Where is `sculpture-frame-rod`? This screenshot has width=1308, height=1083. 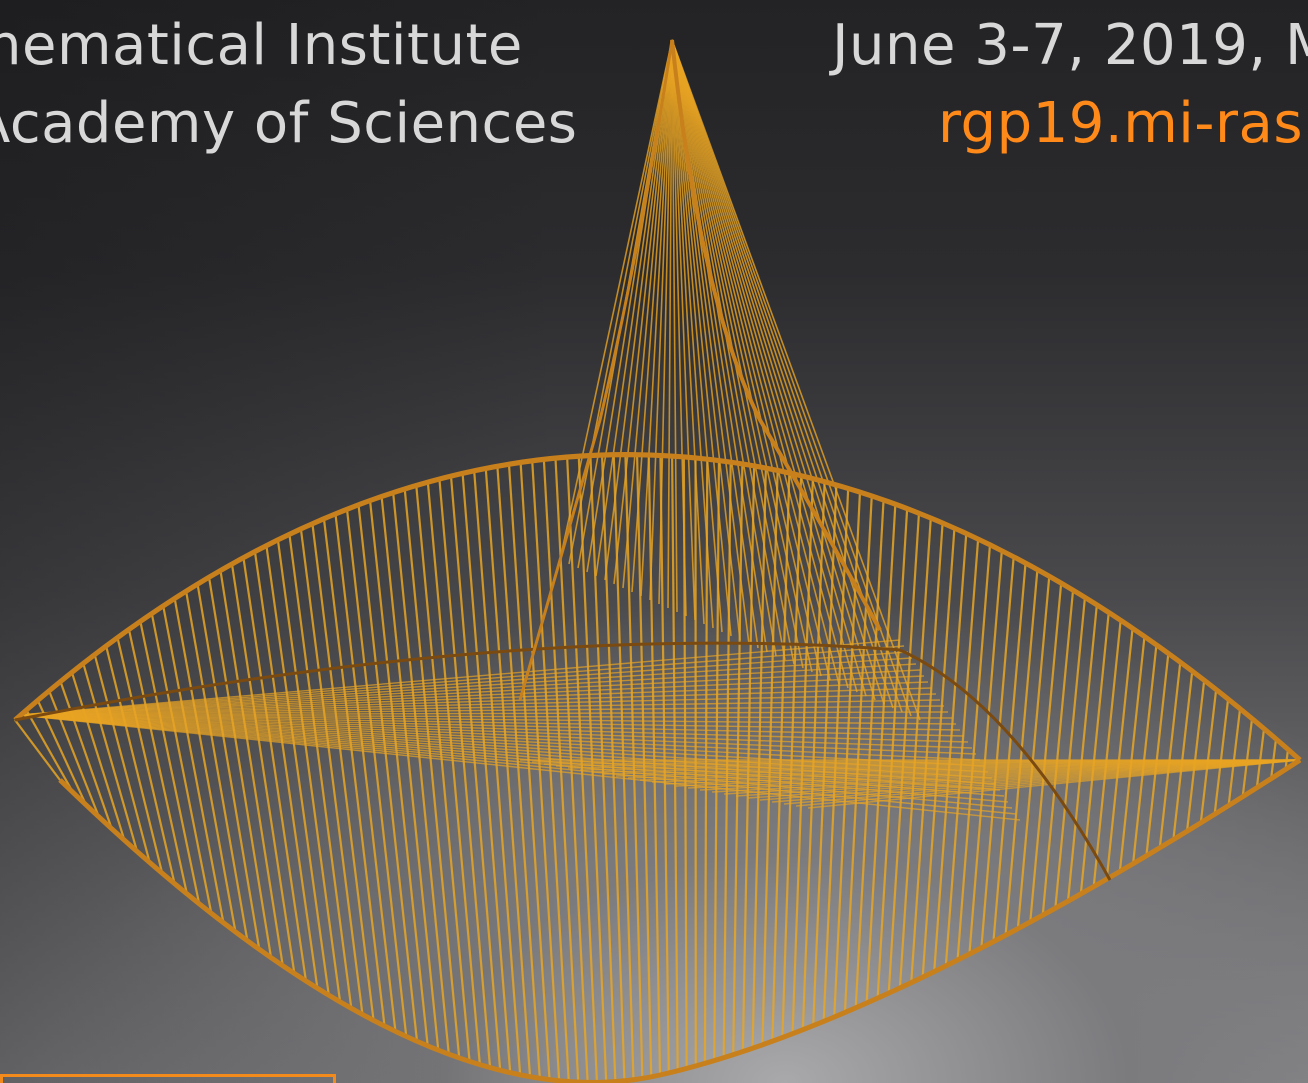
sculpture-frame-rod is located at coordinates (776, 335).